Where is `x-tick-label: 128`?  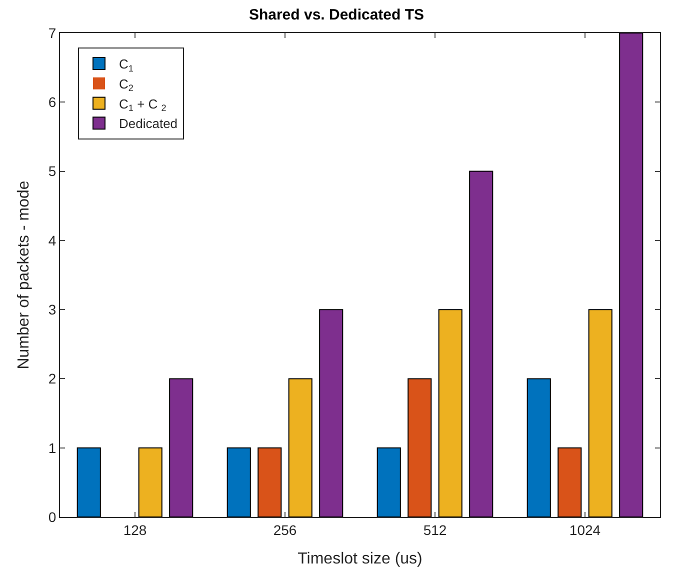 x-tick-label: 128 is located at coordinates (135, 530).